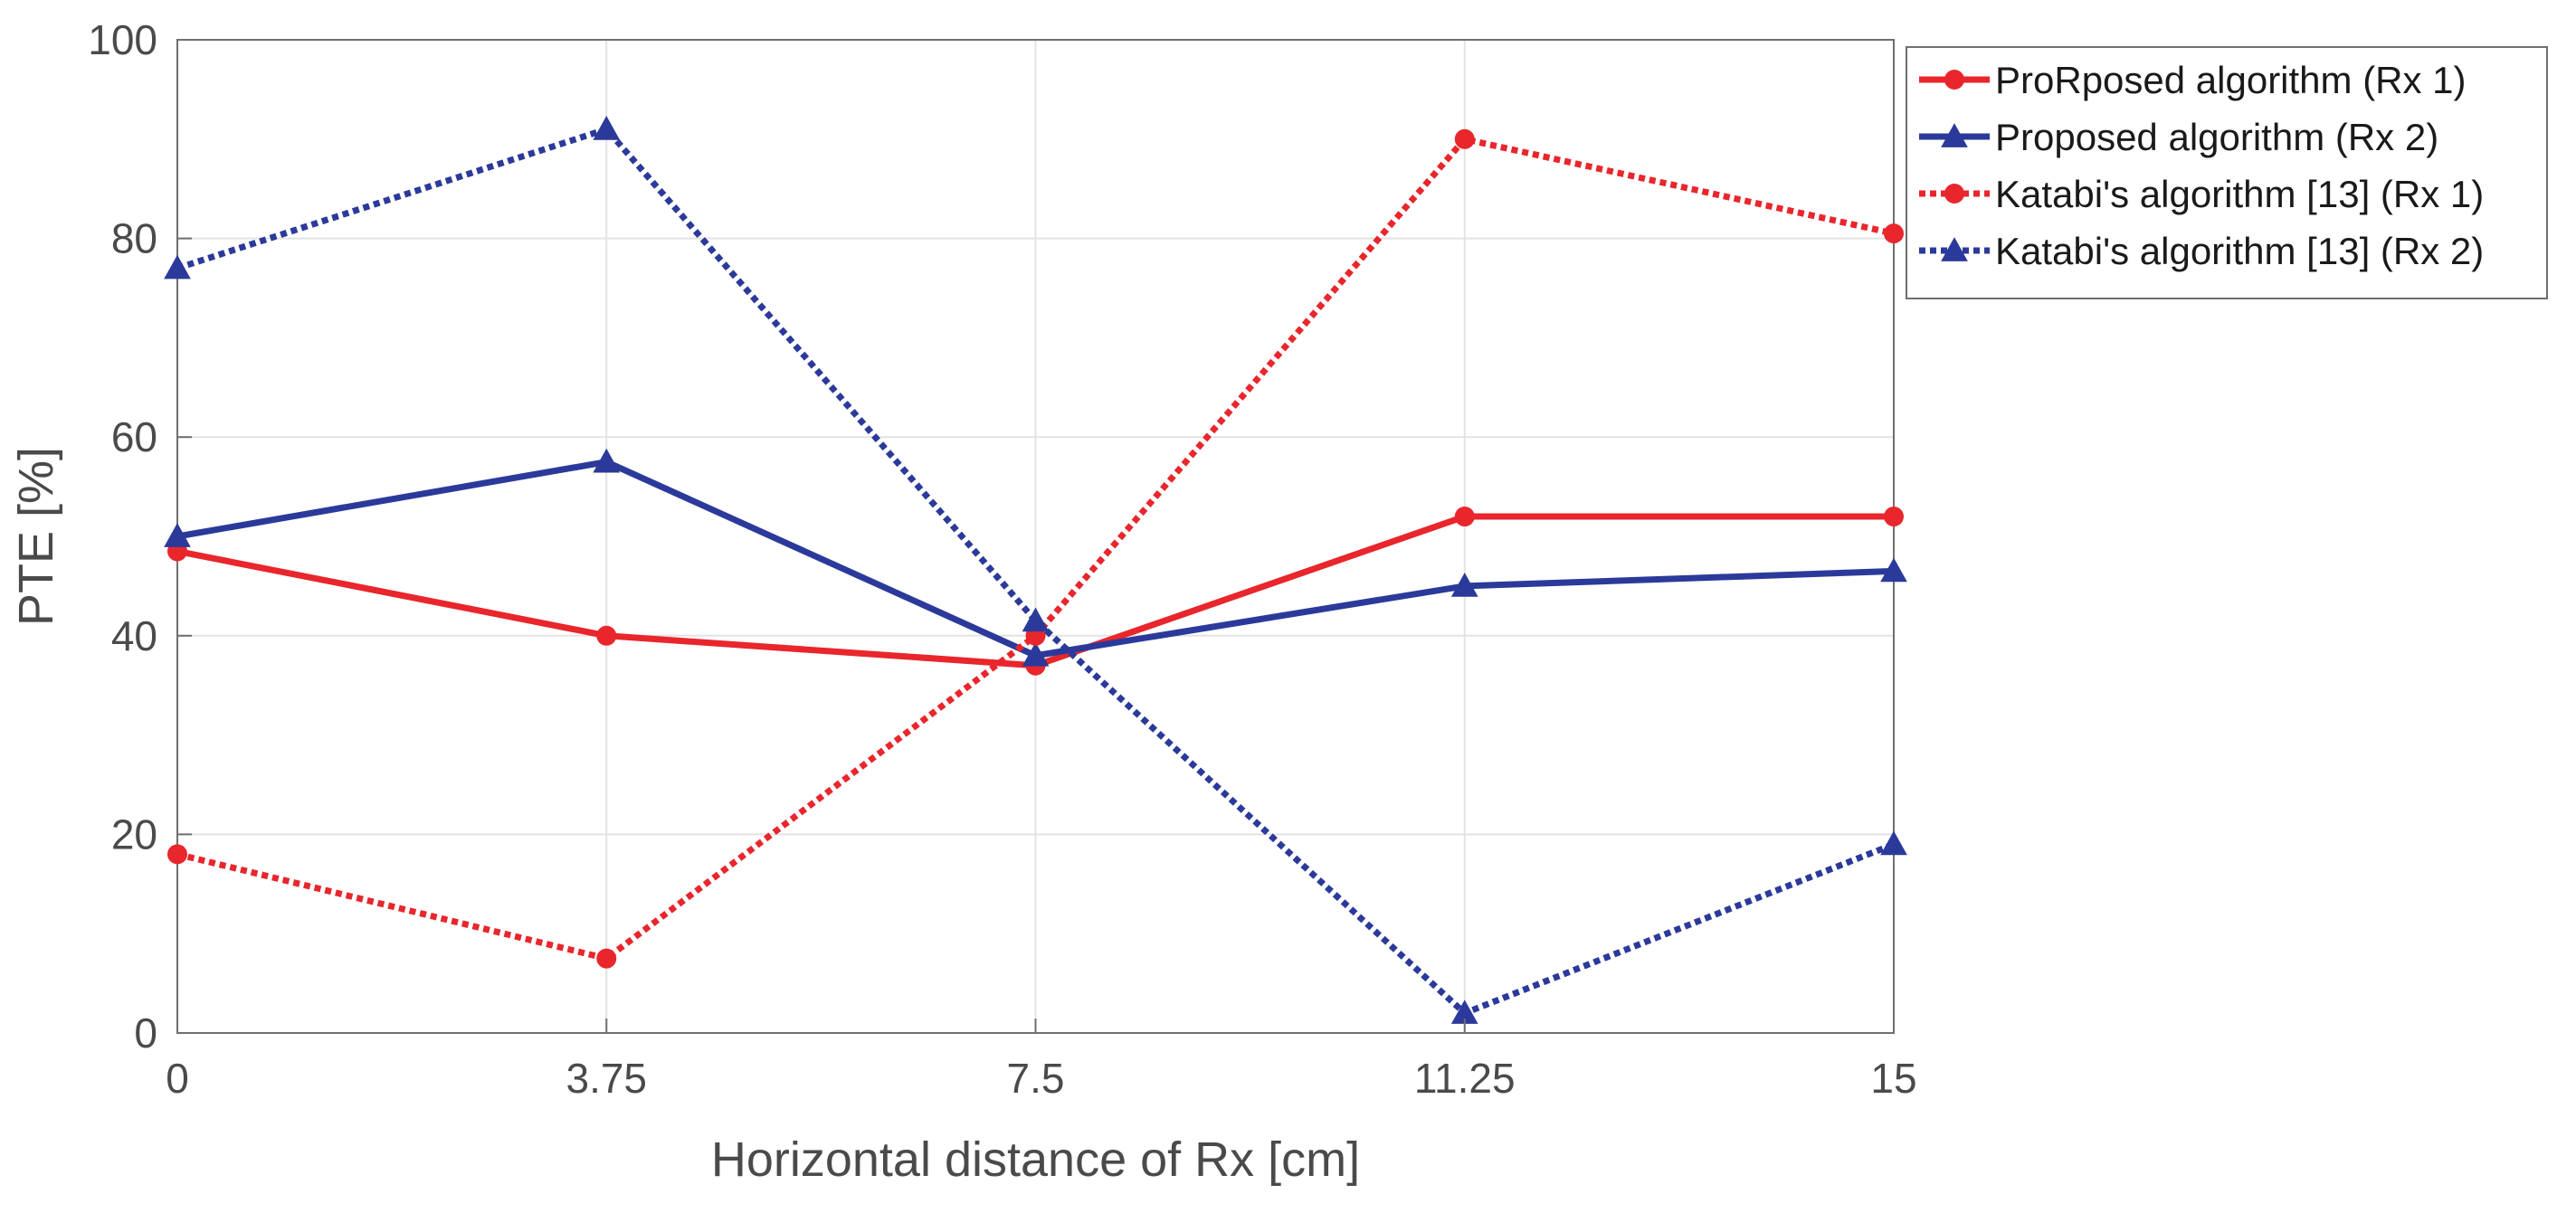  I want to click on x-axis-title: Horizontal distance of Rx [cm], so click(1035, 1159).